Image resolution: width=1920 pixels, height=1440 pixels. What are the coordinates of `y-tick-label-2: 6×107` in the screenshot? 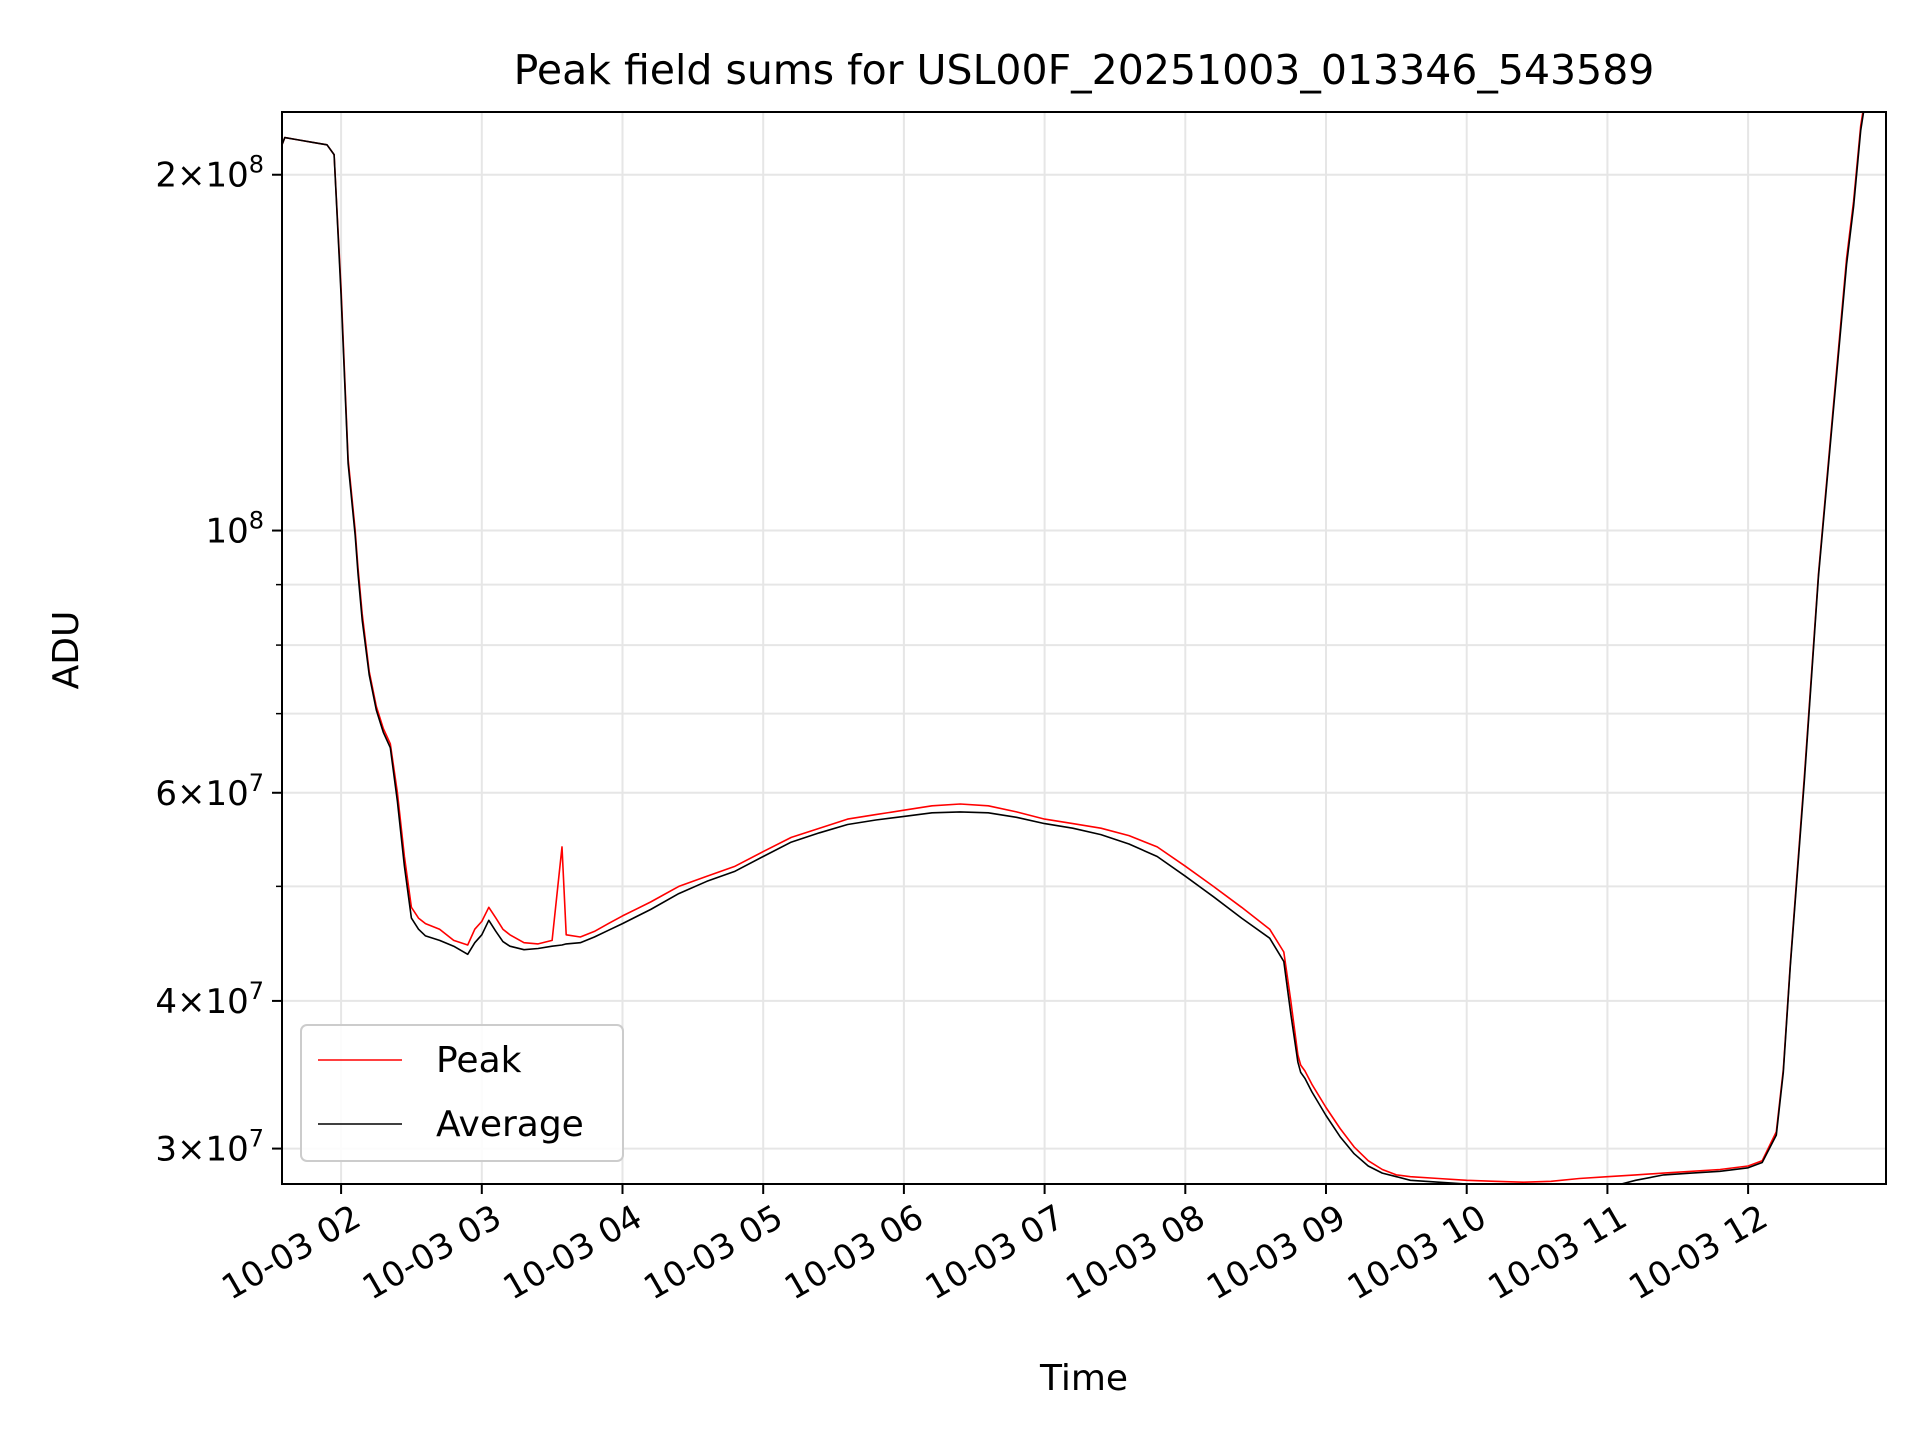 It's located at (209, 791).